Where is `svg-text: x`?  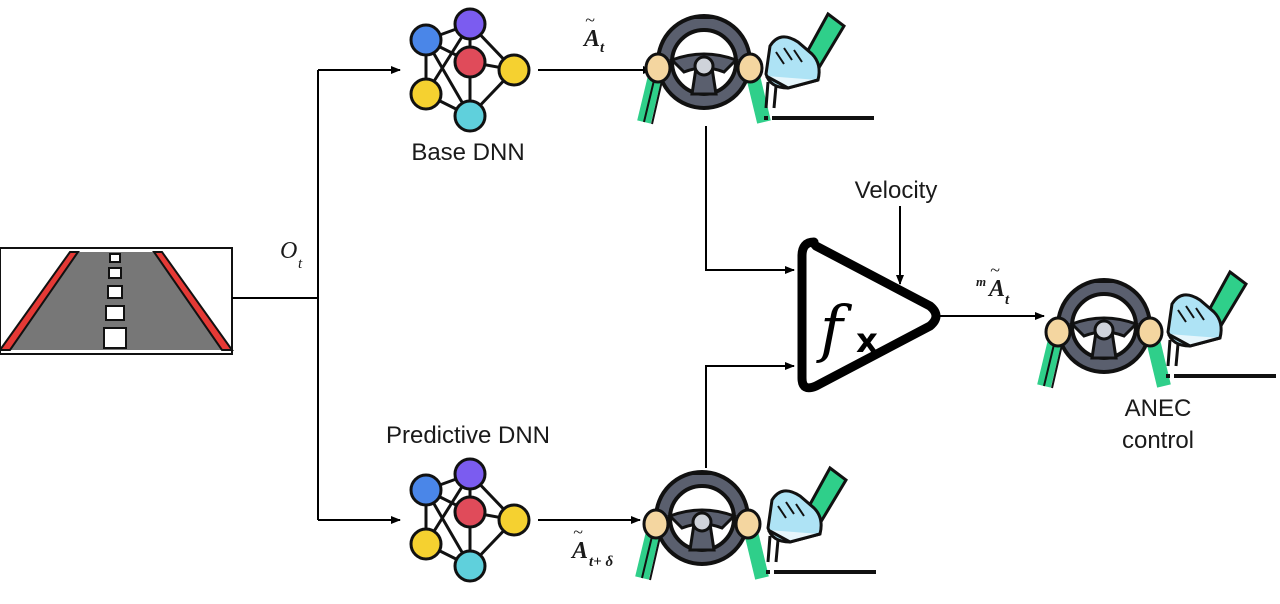 svg-text: x is located at coordinates (867, 341).